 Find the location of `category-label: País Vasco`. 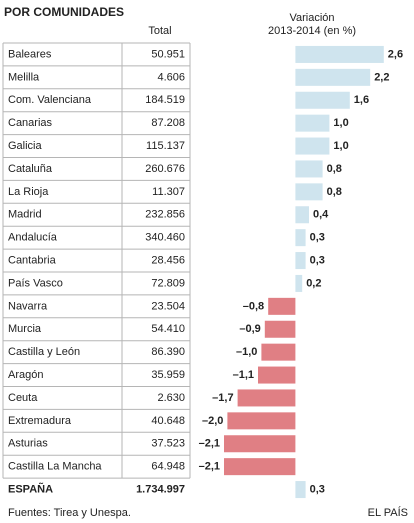

category-label: País Vasco is located at coordinates (35, 283).